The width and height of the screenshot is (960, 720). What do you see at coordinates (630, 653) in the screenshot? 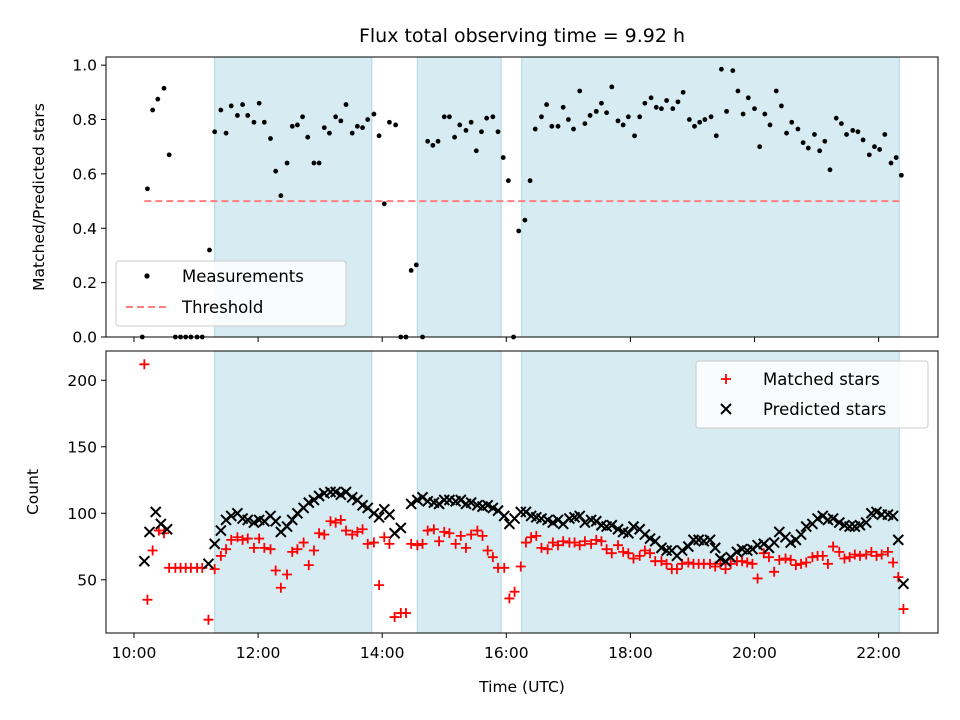
I see `x-tick-label: 18:00` at bounding box center [630, 653].